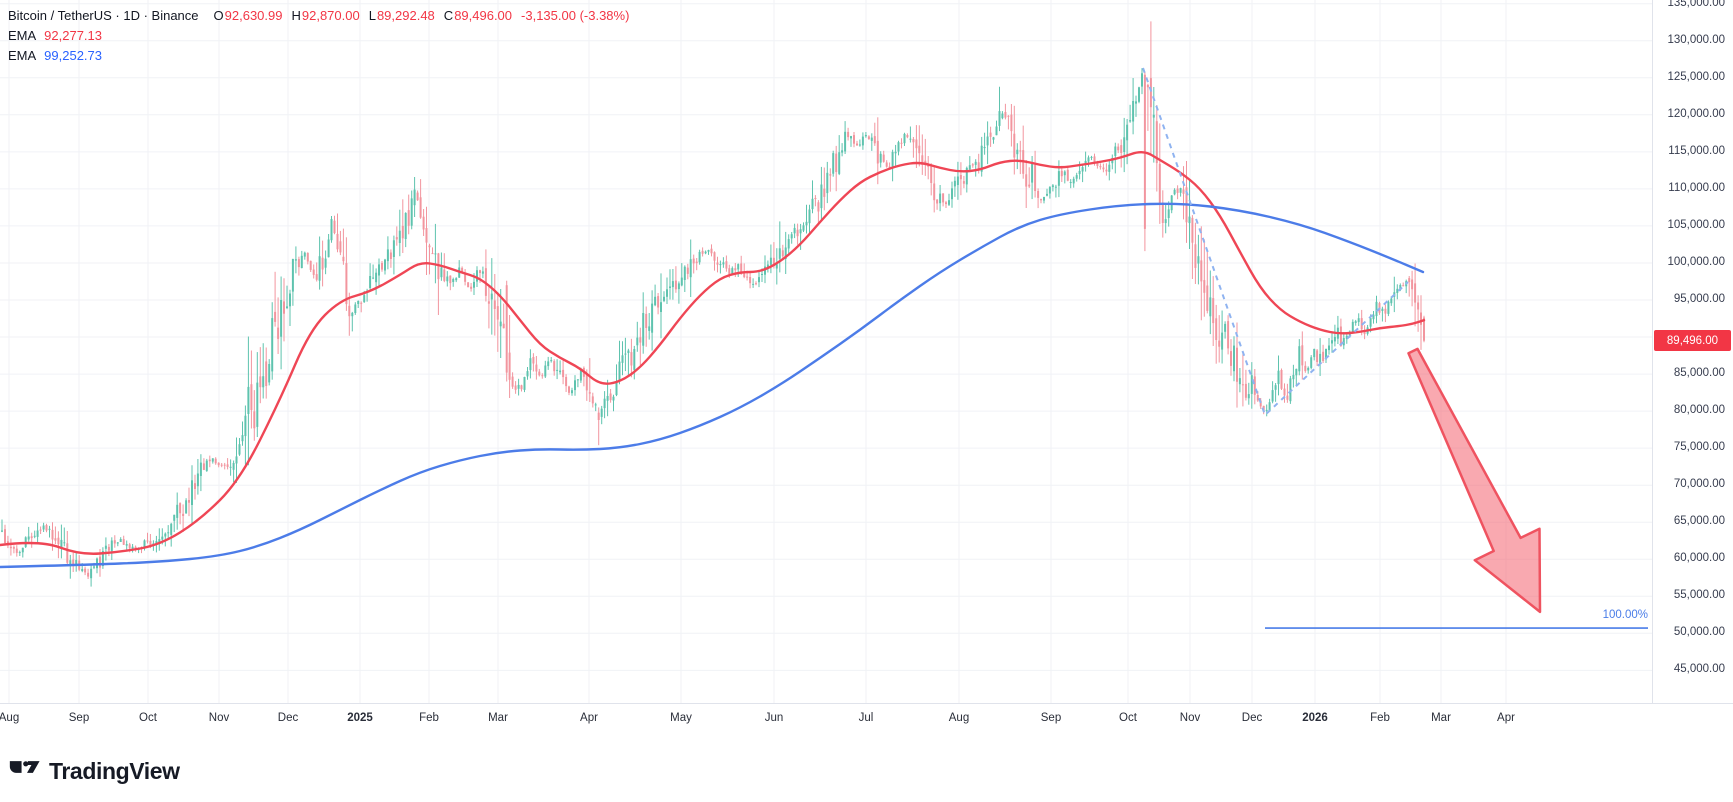 This screenshot has height=802, width=1733. What do you see at coordinates (114, 771) in the screenshot?
I see `tradingview-logo-text: TradingView` at bounding box center [114, 771].